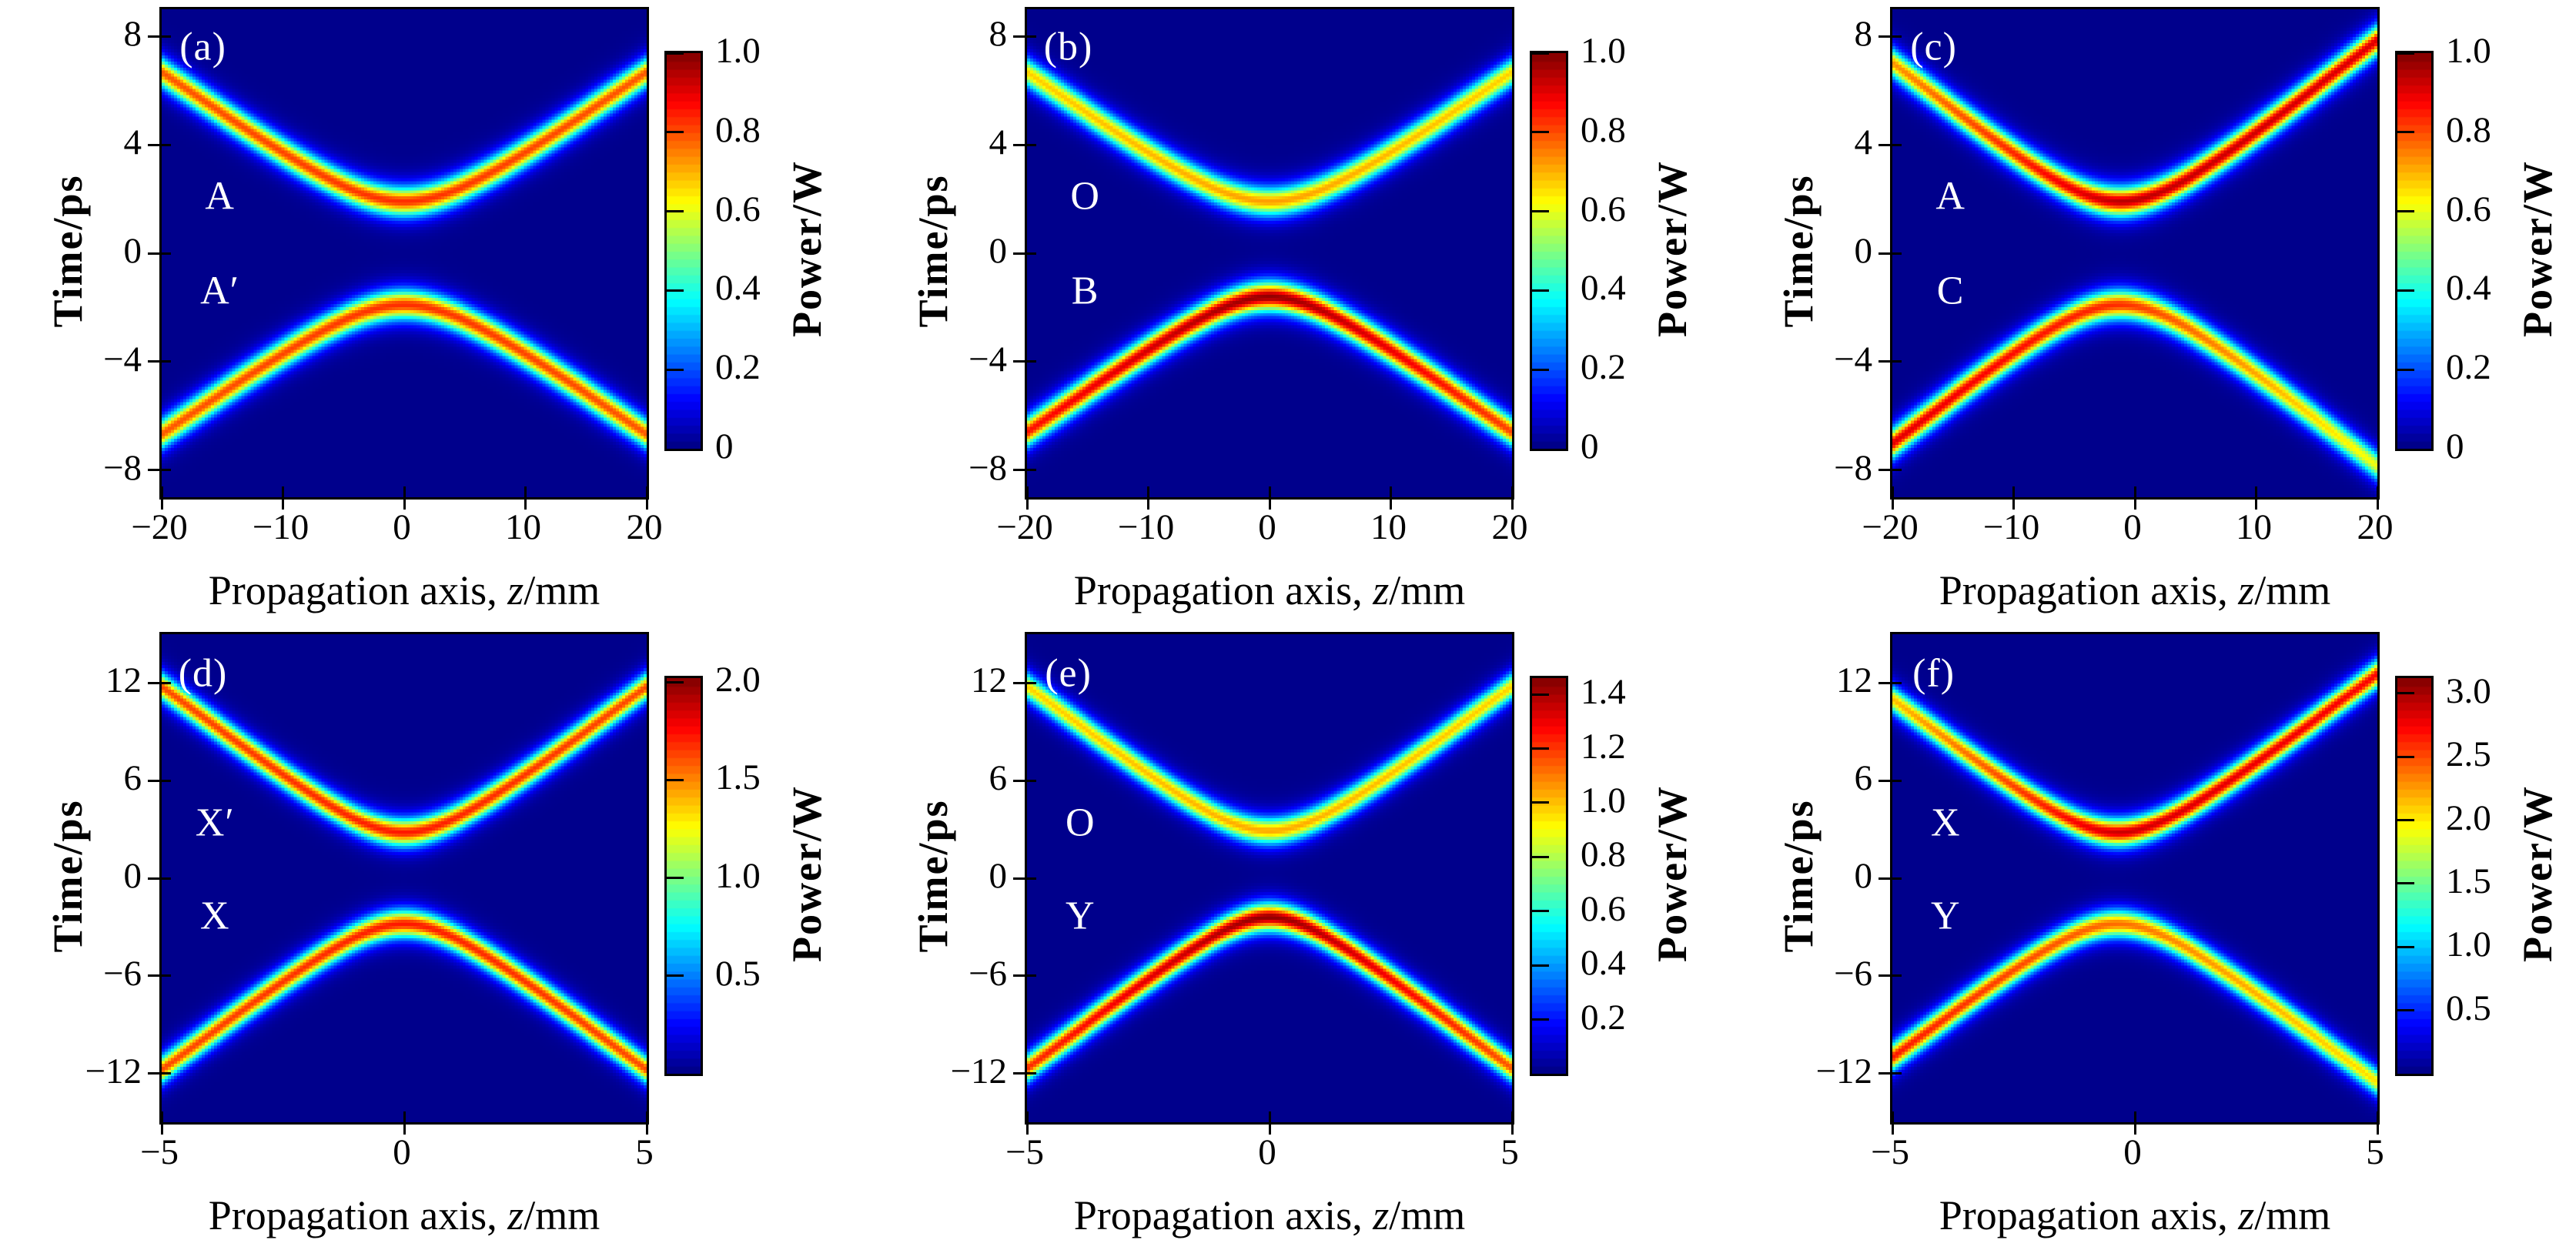 The height and width of the screenshot is (1250, 2576). I want to click on colorbar-tick-label: 0, so click(725, 446).